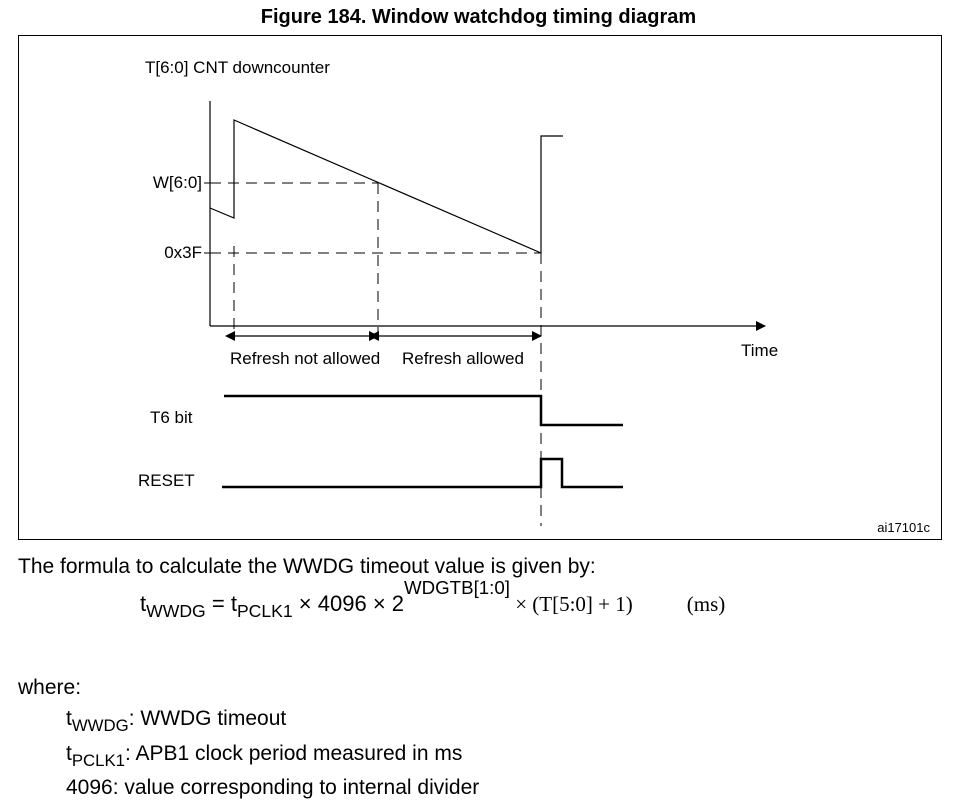 The height and width of the screenshot is (806, 957). What do you see at coordinates (706, 603) in the screenshot?
I see `formula-unit: (ms)` at bounding box center [706, 603].